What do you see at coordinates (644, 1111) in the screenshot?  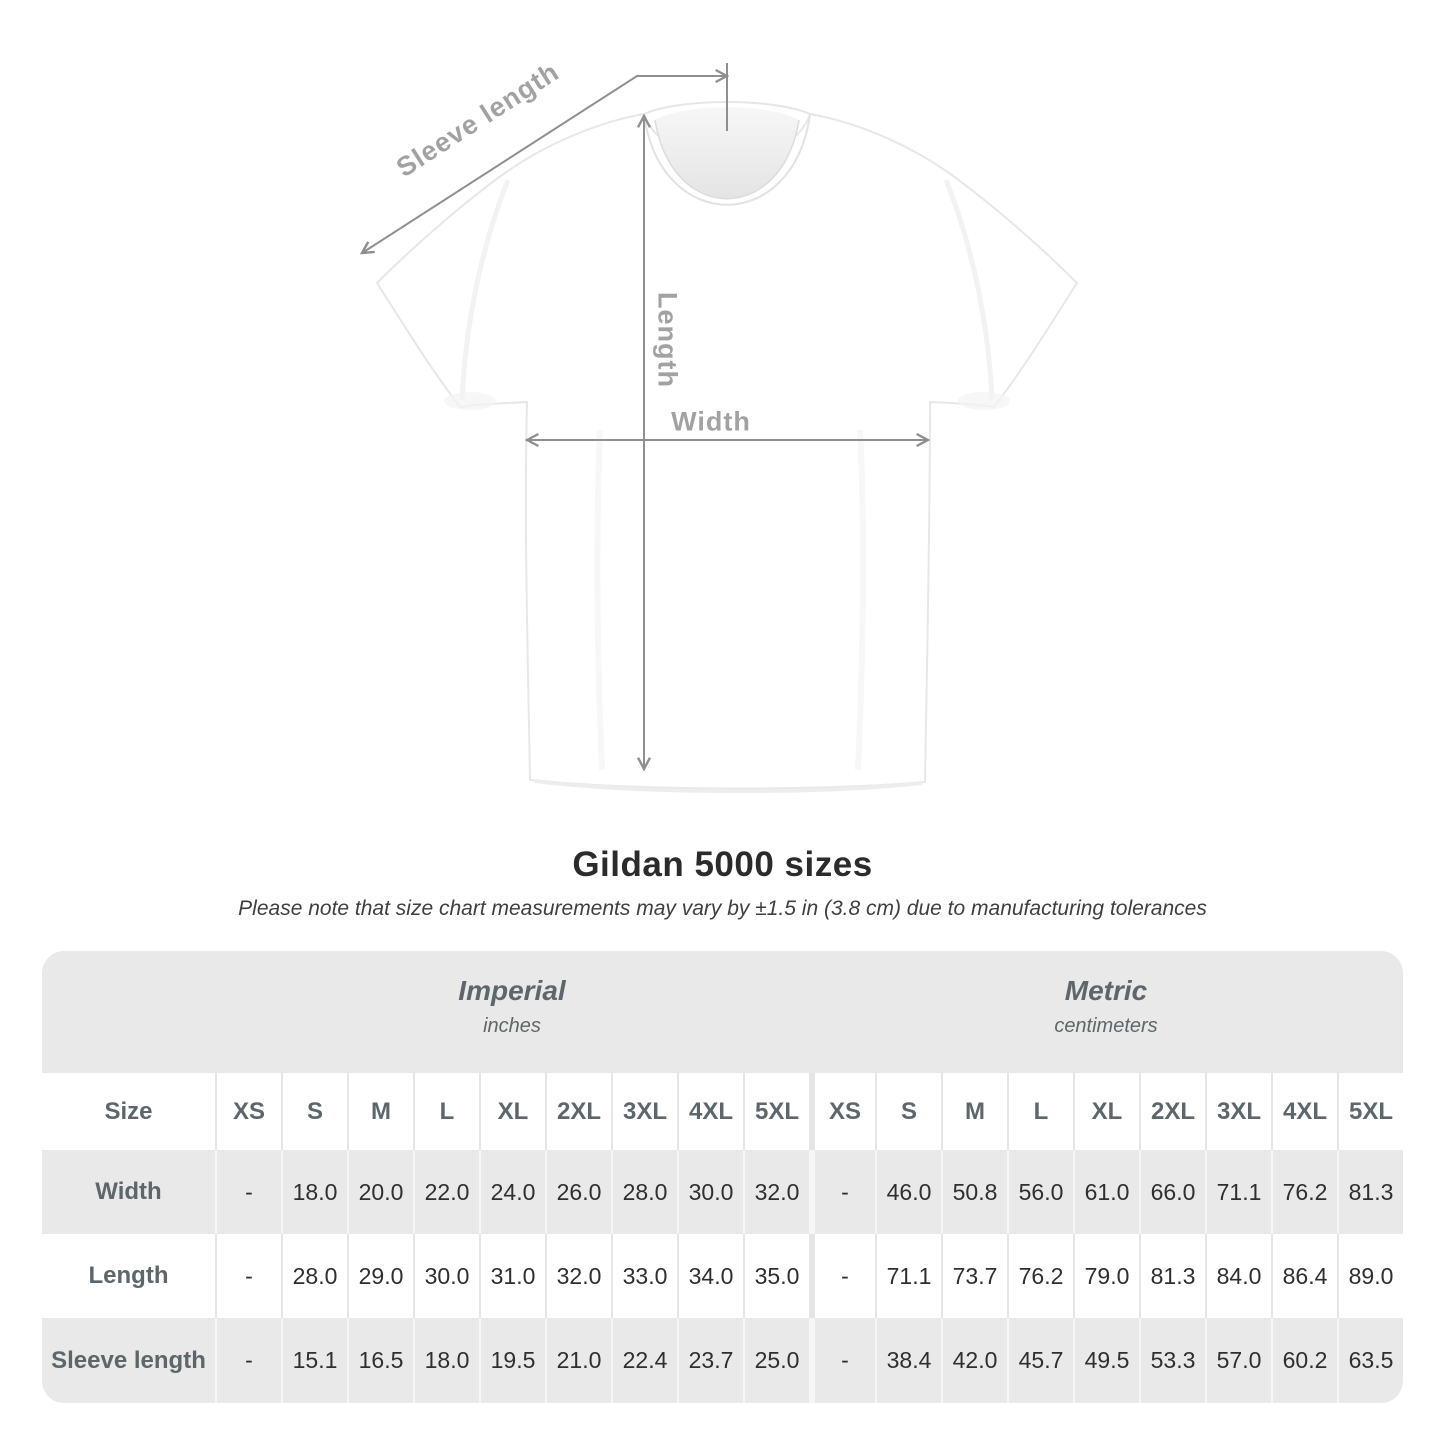 I see `size-col-imperial-3xl: 3XL` at bounding box center [644, 1111].